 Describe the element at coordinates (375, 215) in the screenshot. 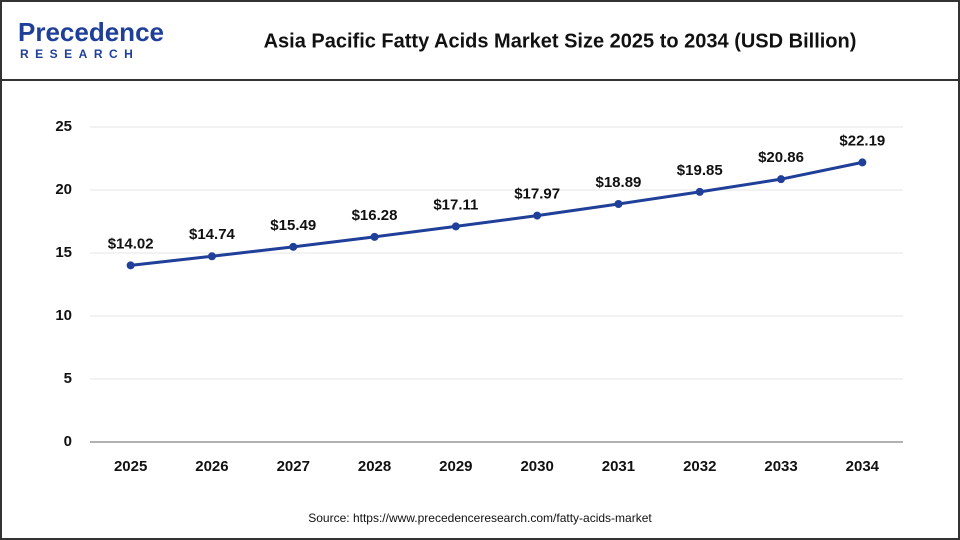

I see `value-label: $16.28` at that location.